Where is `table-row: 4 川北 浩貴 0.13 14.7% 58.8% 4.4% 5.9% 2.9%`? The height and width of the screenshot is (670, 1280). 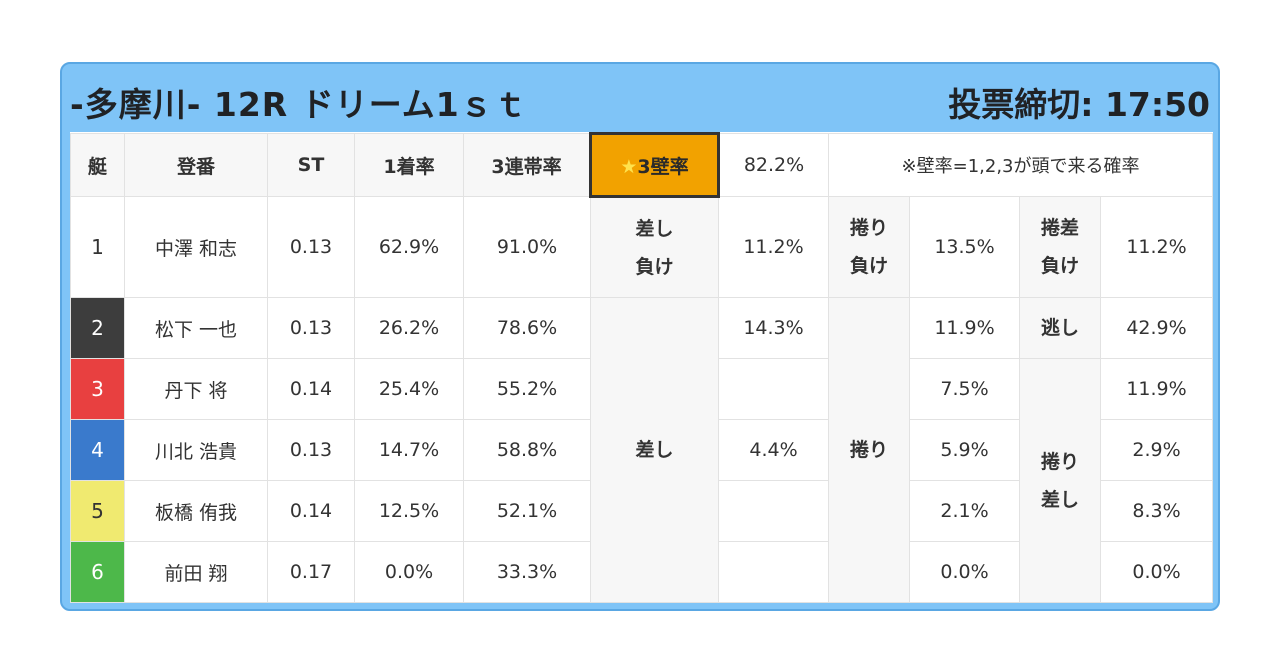 table-row: 4 川北 浩貴 0.13 14.7% 58.8% 4.4% 5.9% 2.9% is located at coordinates (642, 450).